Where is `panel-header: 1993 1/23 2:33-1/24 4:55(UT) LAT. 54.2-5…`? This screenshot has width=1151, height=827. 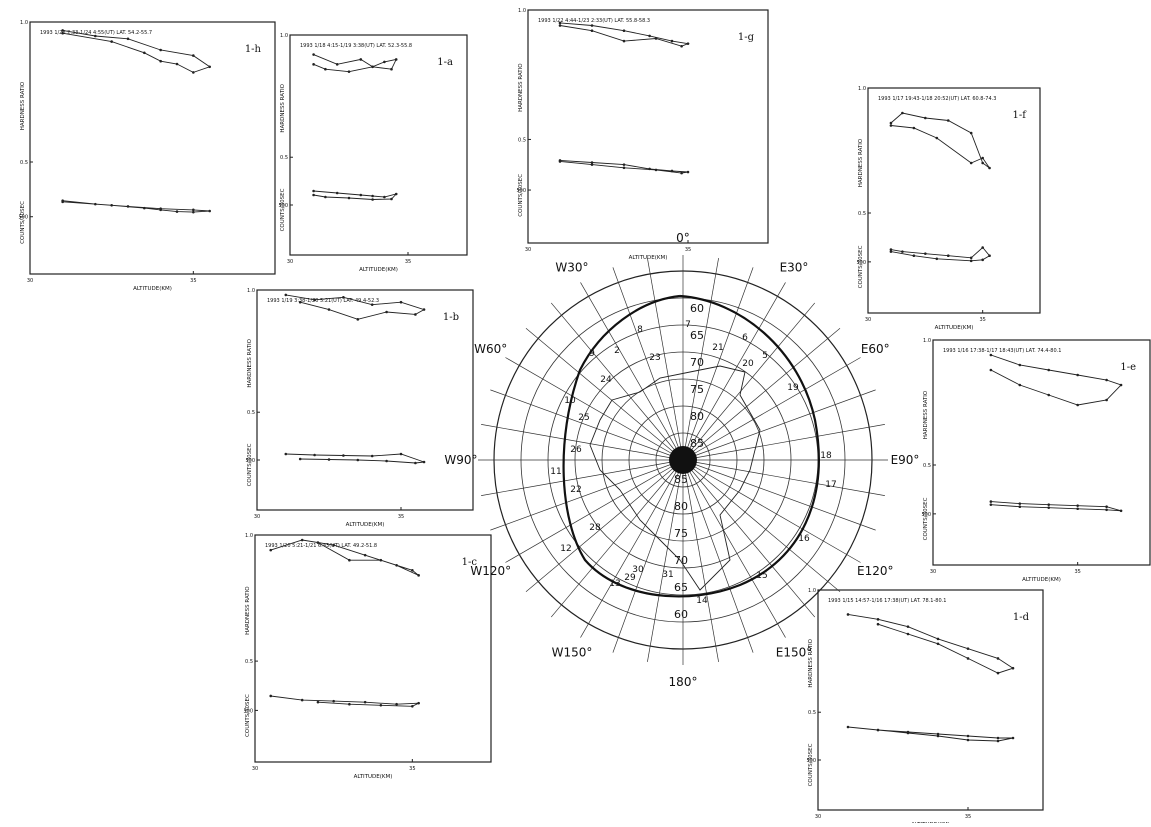
panel-header: 1993 1/23 2:33-1/24 4:55(UT) LAT. 54.2-5… is located at coordinates (96, 33).